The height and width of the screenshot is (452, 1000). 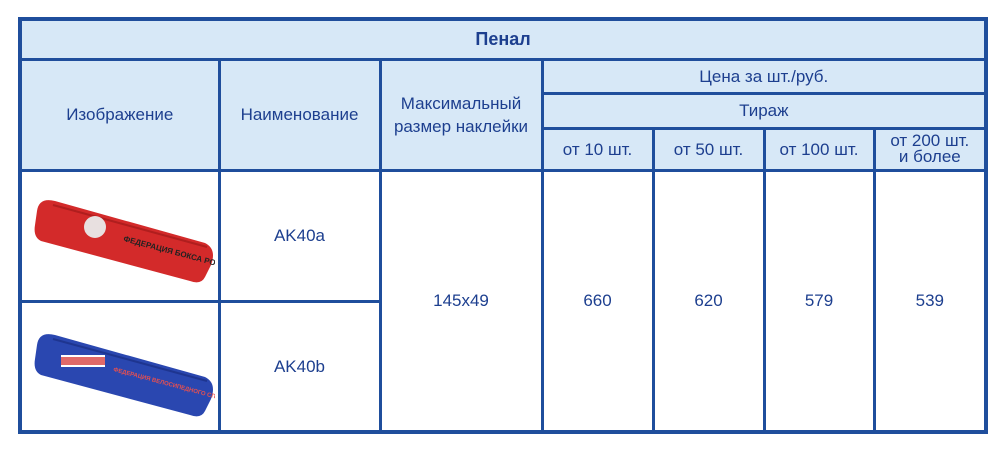 What do you see at coordinates (503, 39) in the screenshot?
I see `table-title: Пенал` at bounding box center [503, 39].